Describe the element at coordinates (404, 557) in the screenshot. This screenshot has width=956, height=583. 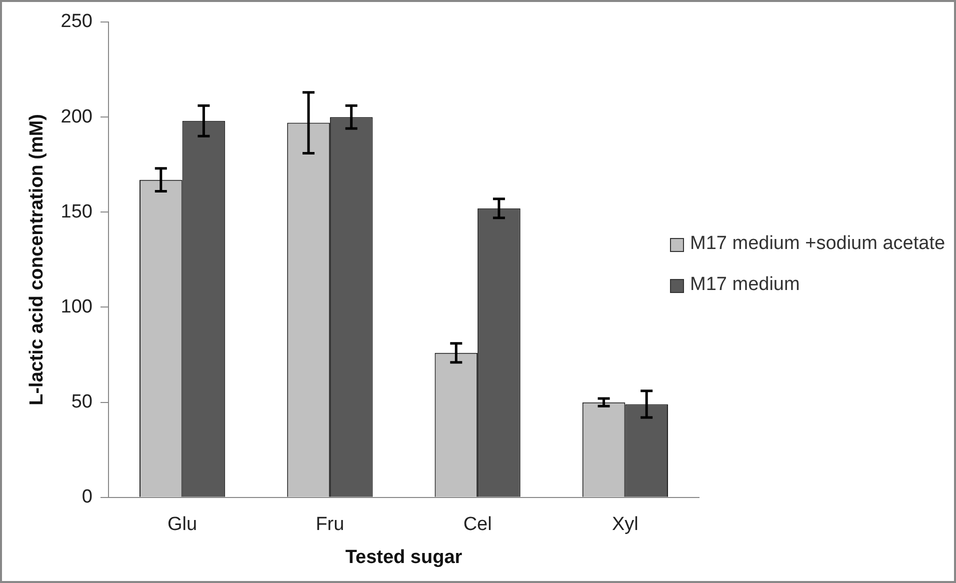
I see `x-axis-title: Tested sugar` at that location.